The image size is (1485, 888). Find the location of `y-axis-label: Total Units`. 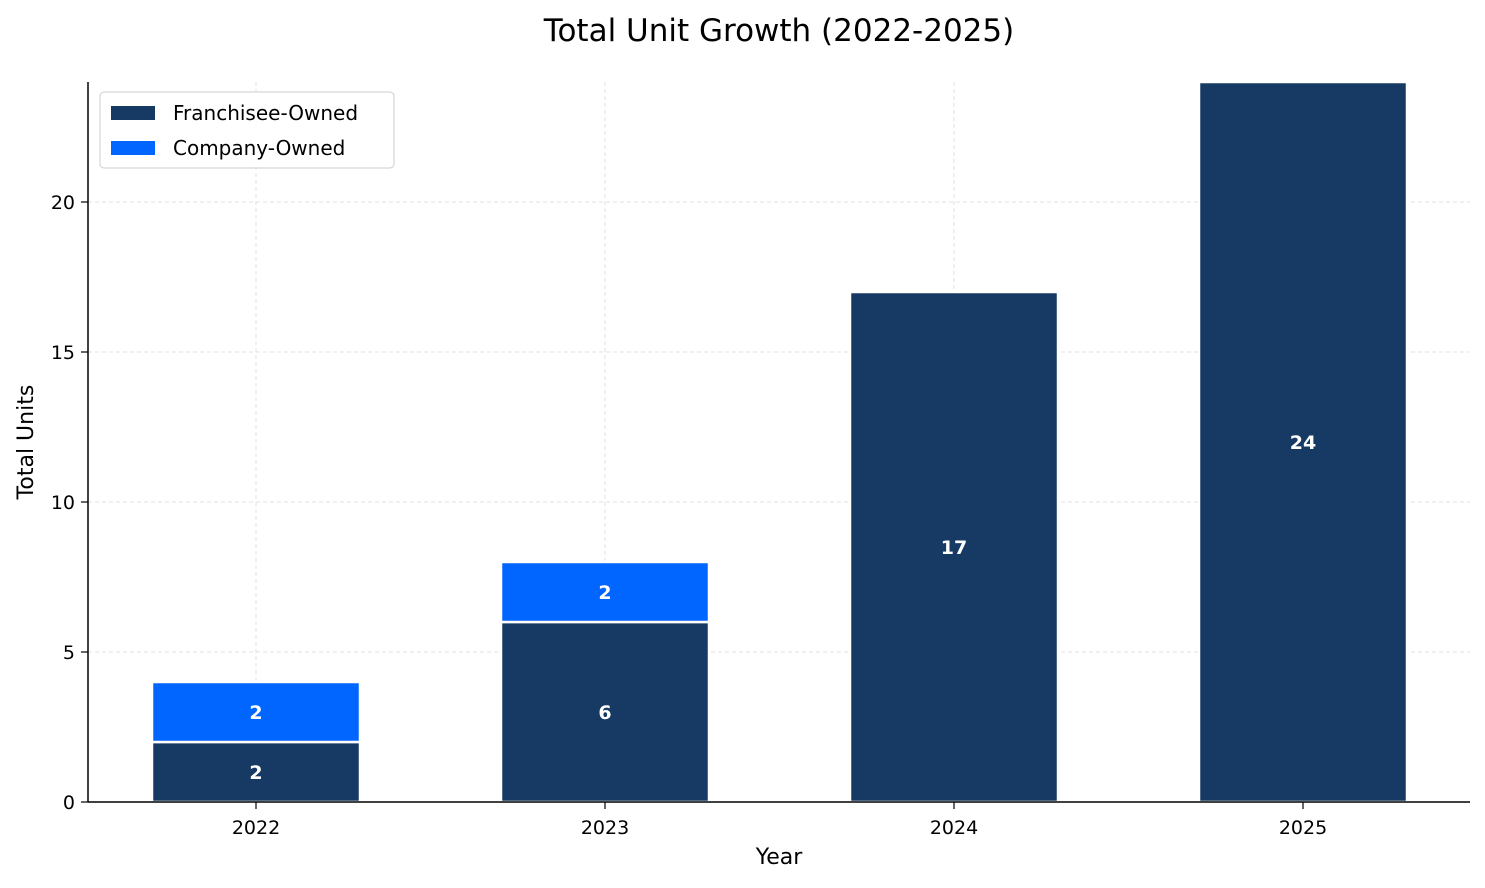

y-axis-label: Total Units is located at coordinates (26, 443).